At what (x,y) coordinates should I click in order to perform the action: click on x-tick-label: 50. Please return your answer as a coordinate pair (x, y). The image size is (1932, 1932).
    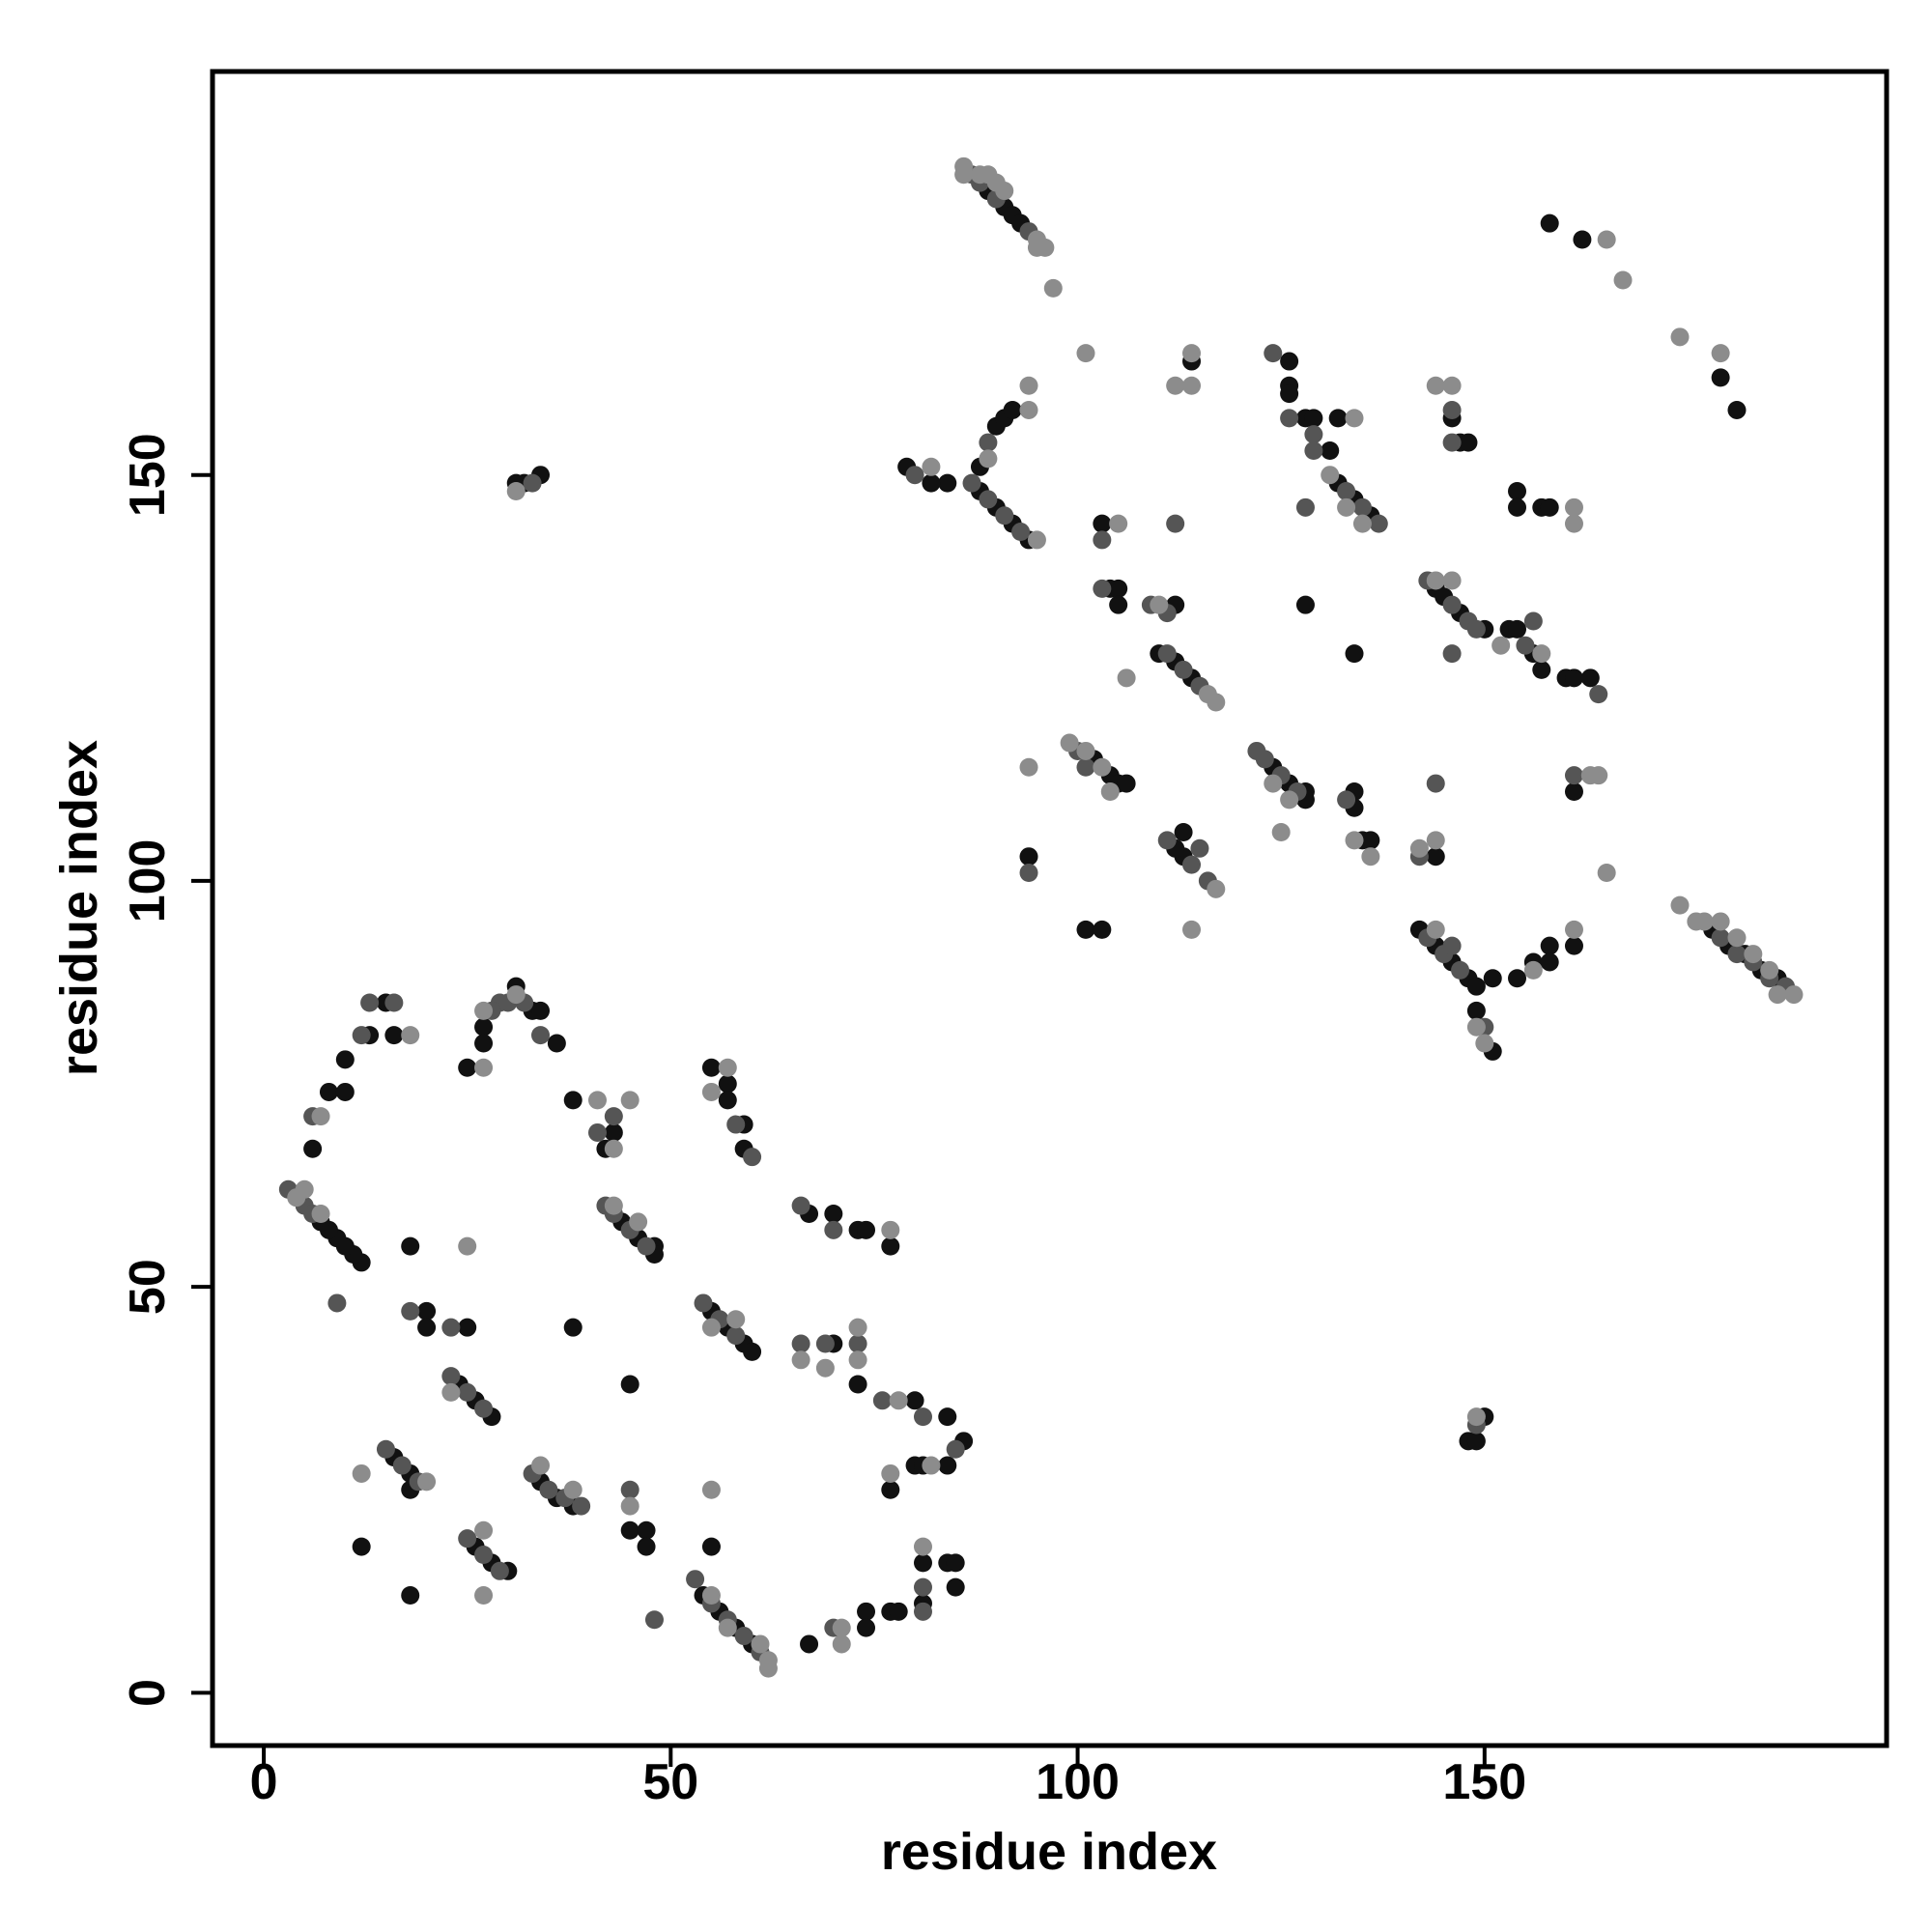
    Looking at the image, I should click on (670, 1782).